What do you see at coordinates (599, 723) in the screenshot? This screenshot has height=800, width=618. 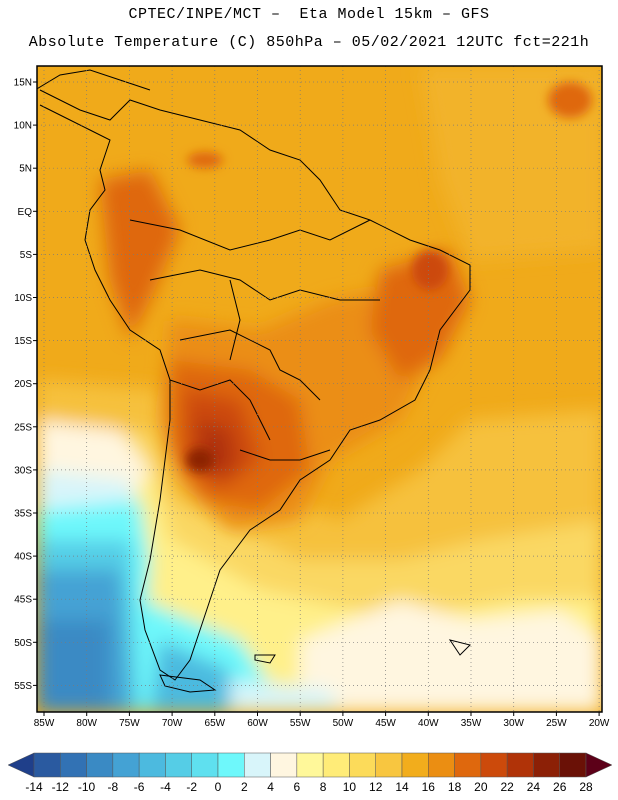 I see `lon-label: 20W` at bounding box center [599, 723].